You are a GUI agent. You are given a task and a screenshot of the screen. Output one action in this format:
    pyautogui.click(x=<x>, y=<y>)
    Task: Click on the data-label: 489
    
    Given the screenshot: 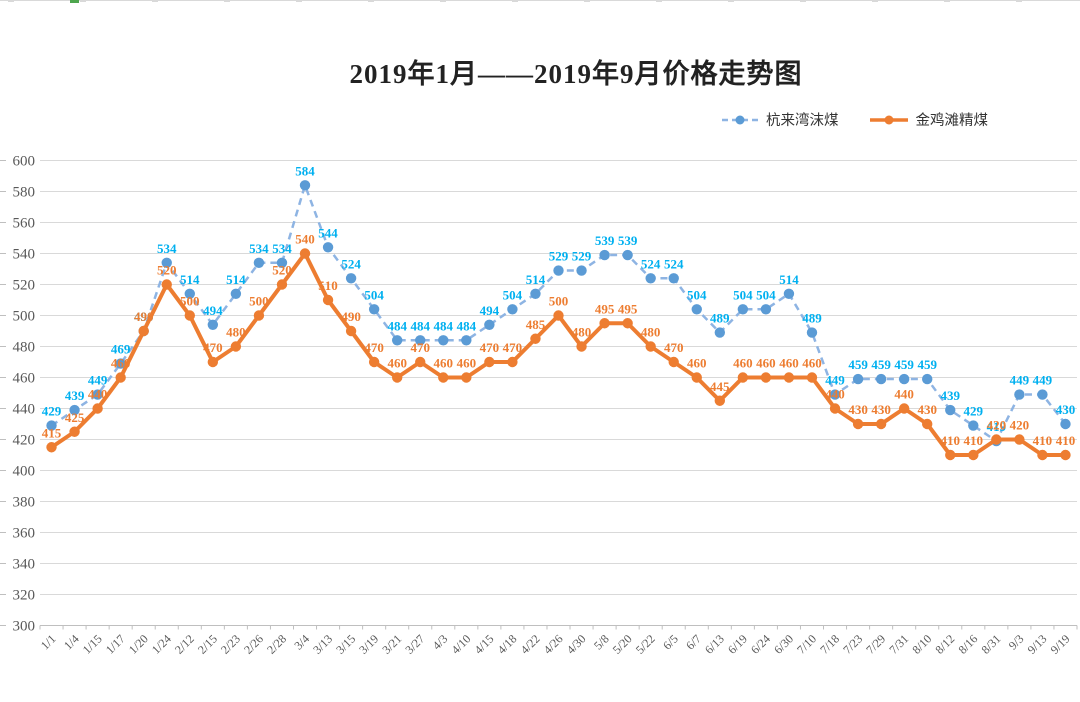 What is the action you would take?
    pyautogui.click(x=812, y=318)
    